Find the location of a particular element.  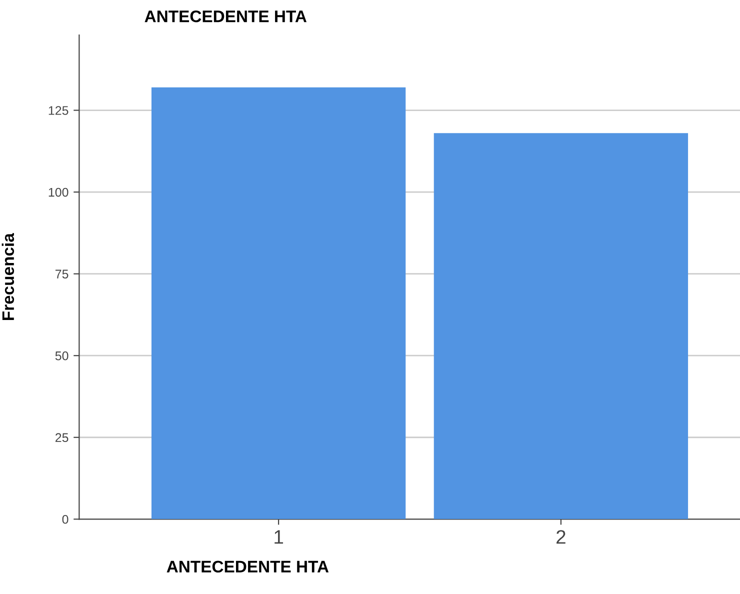

x-tick-label: 2 is located at coordinates (561, 537).